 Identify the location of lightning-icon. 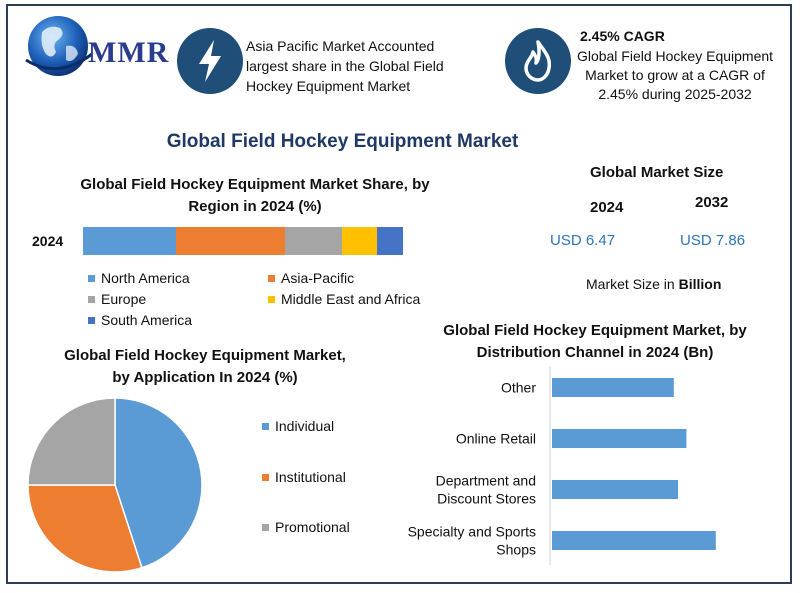
(210, 61).